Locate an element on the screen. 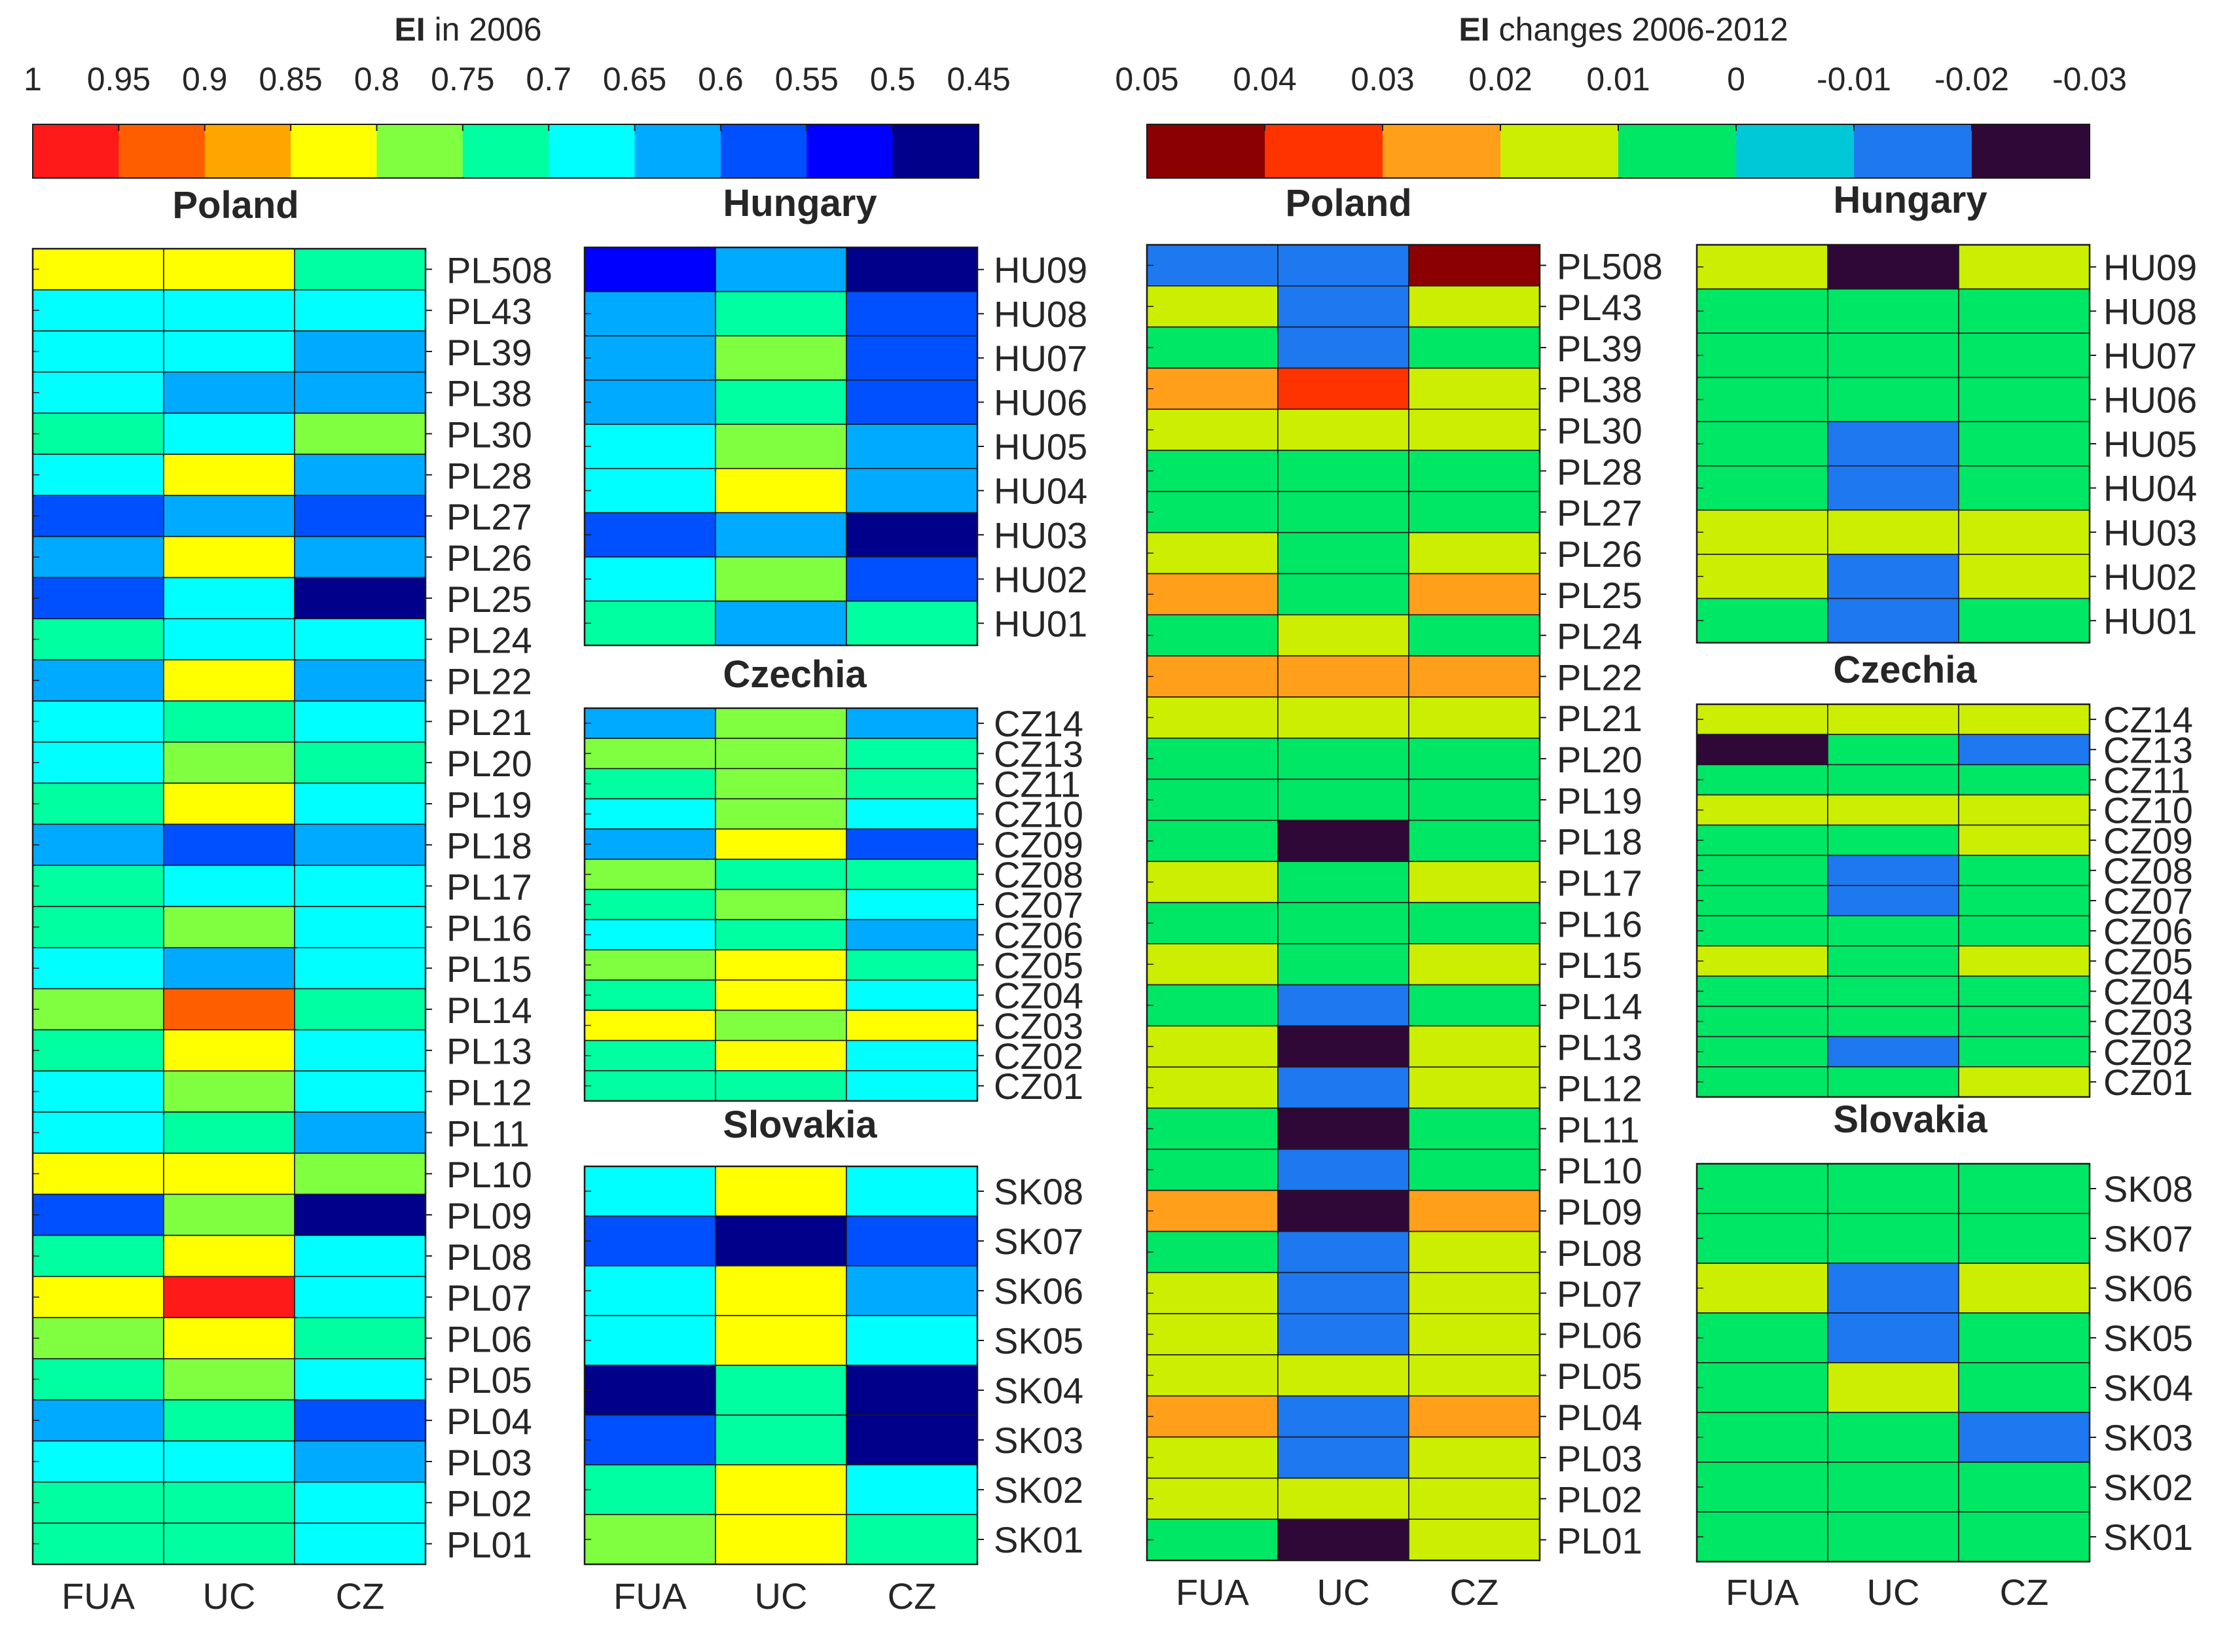 This screenshot has width=2231, height=1652. row-label: PL18 is located at coordinates (489, 846).